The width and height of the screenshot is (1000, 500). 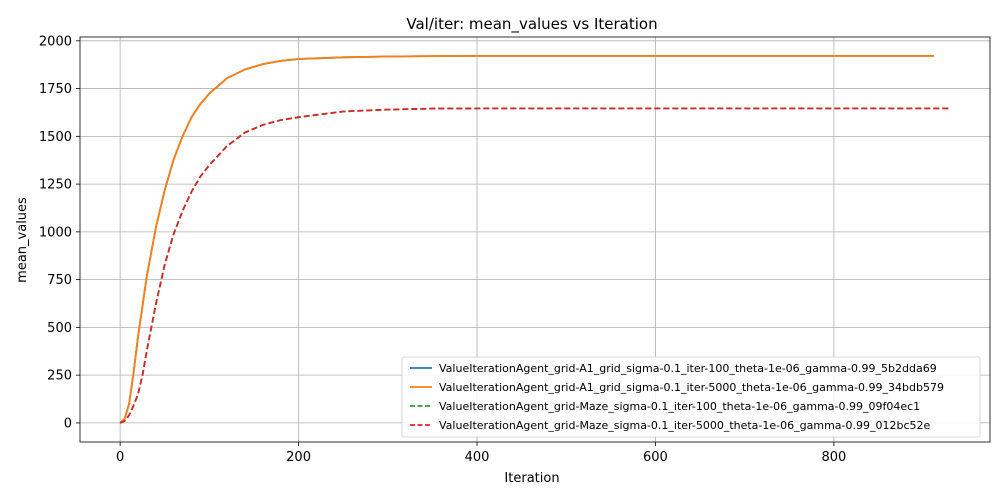 I want to click on y-tick-label: 750, so click(x=59, y=280).